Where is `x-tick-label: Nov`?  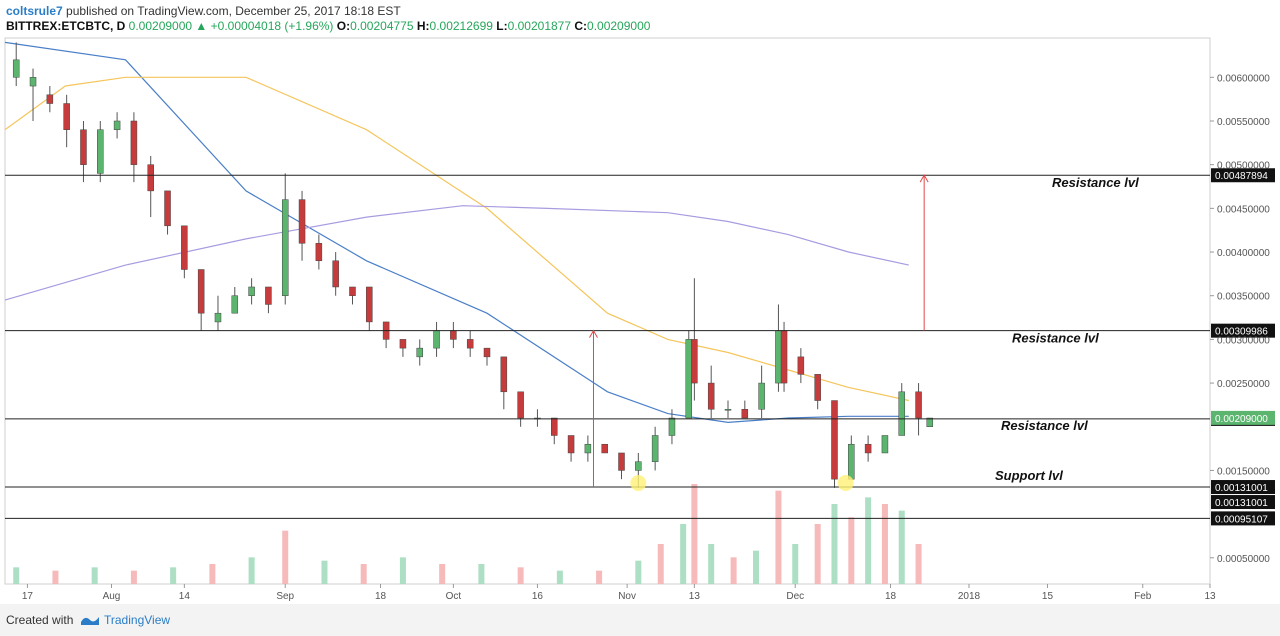
x-tick-label: Nov is located at coordinates (627, 596).